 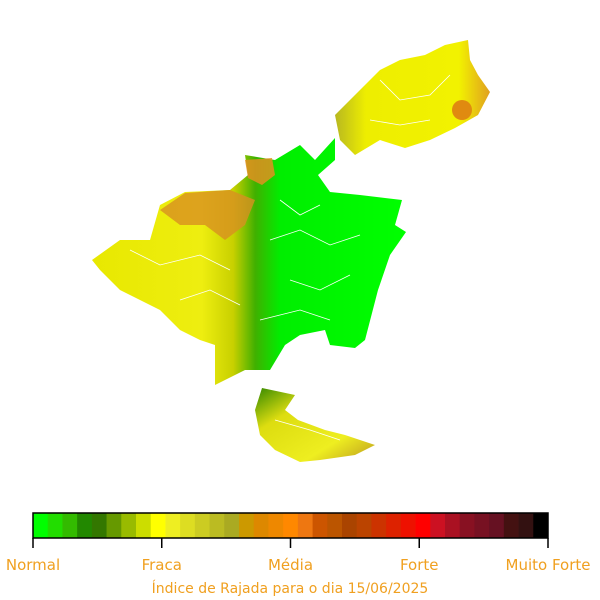 I want to click on colorbar-label: Muito Forte, so click(x=548, y=565).